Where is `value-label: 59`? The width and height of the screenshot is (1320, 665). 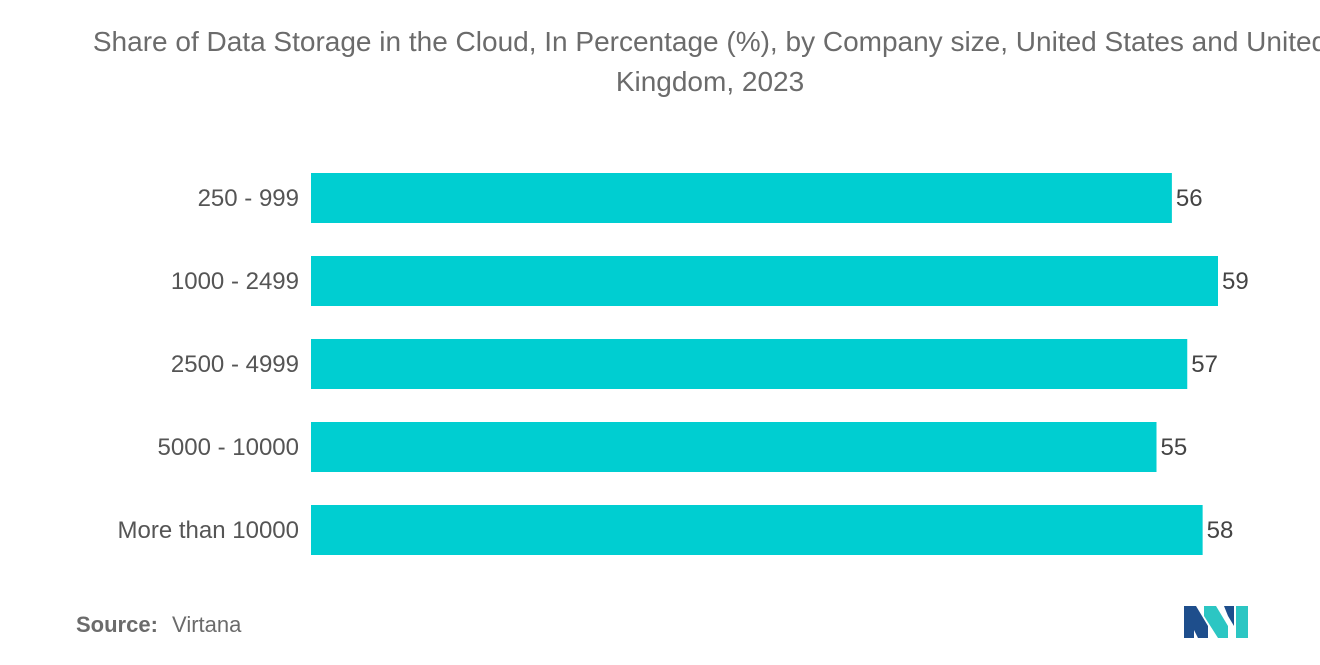
value-label: 59 is located at coordinates (1235, 281).